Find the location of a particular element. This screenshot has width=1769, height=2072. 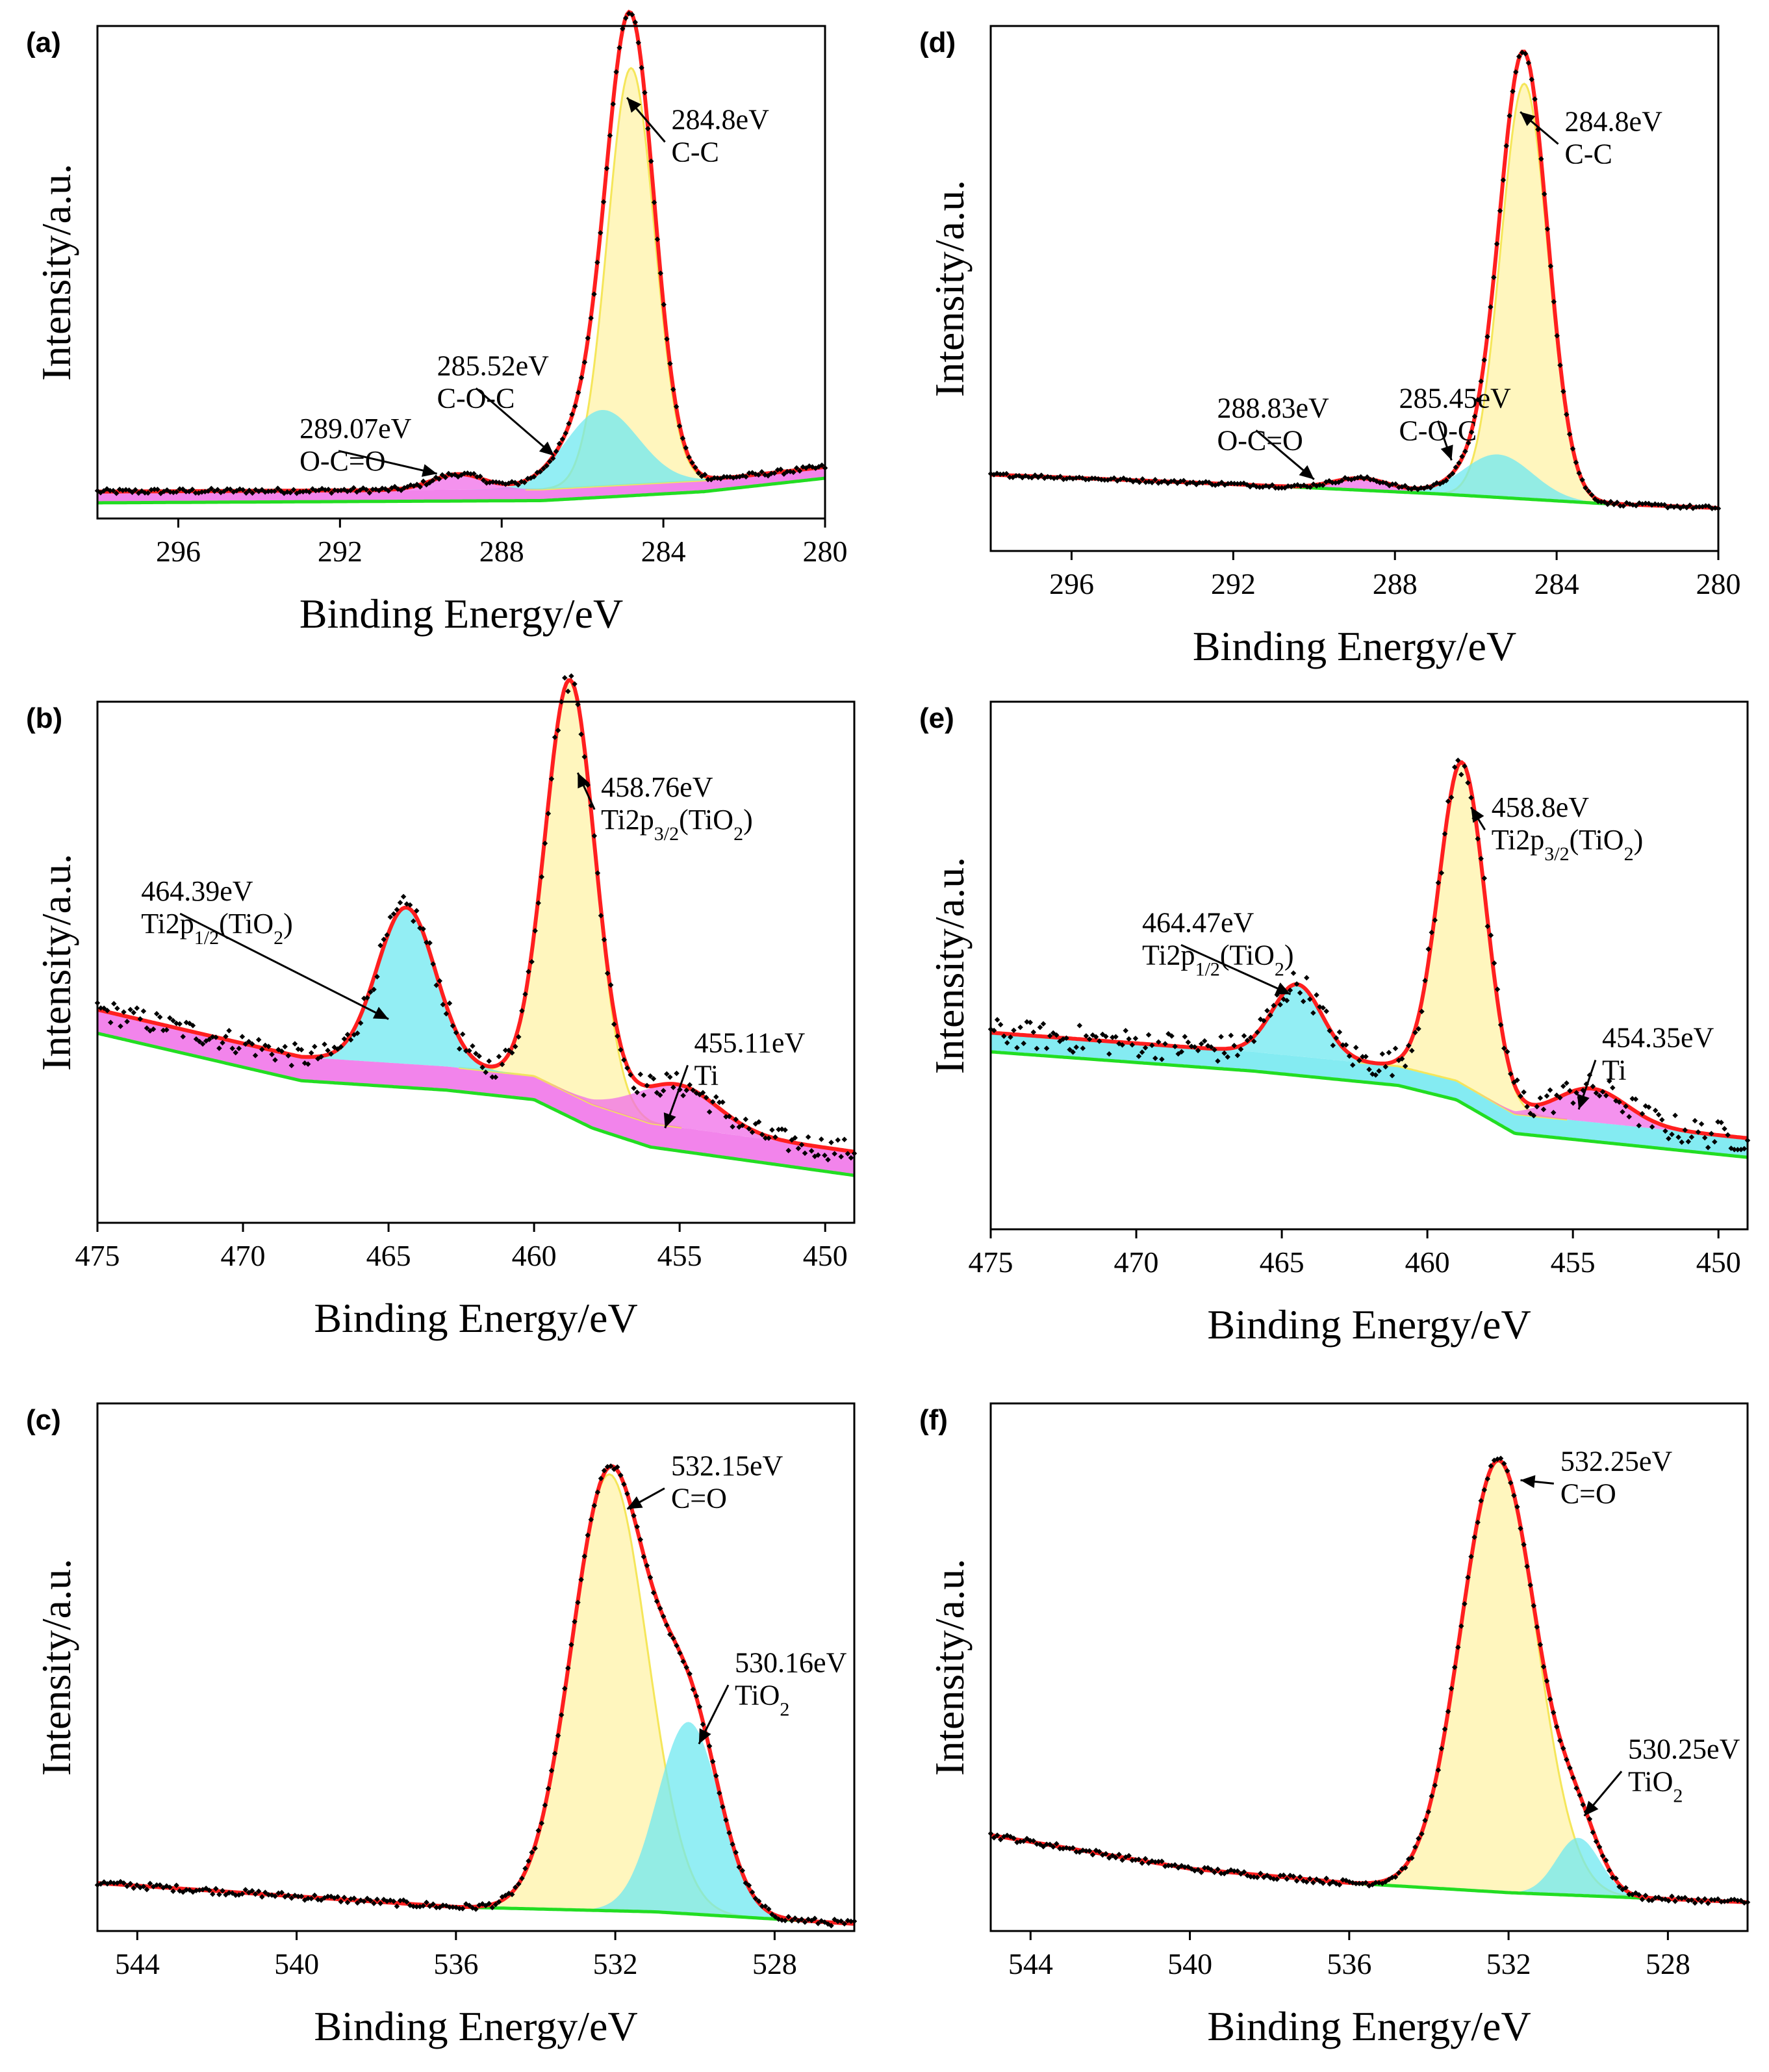

annotation-value: 455.11eV is located at coordinates (750, 1043).